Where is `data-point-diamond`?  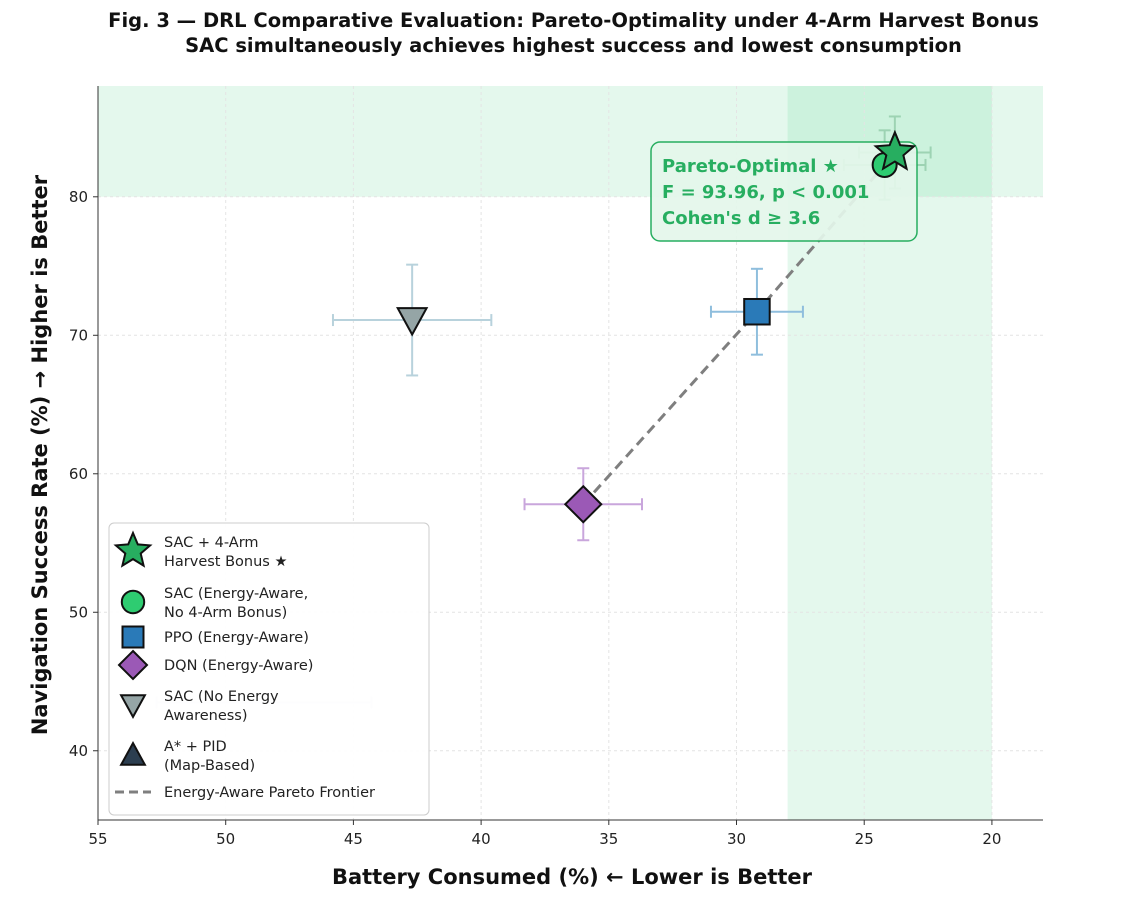 data-point-diamond is located at coordinates (583, 504).